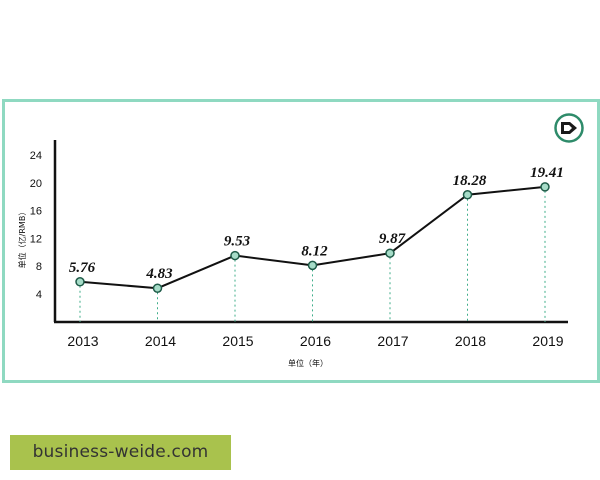 This screenshot has height=480, width=600. Describe the element at coordinates (39, 267) in the screenshot. I see `y-tick-label: 8` at that location.